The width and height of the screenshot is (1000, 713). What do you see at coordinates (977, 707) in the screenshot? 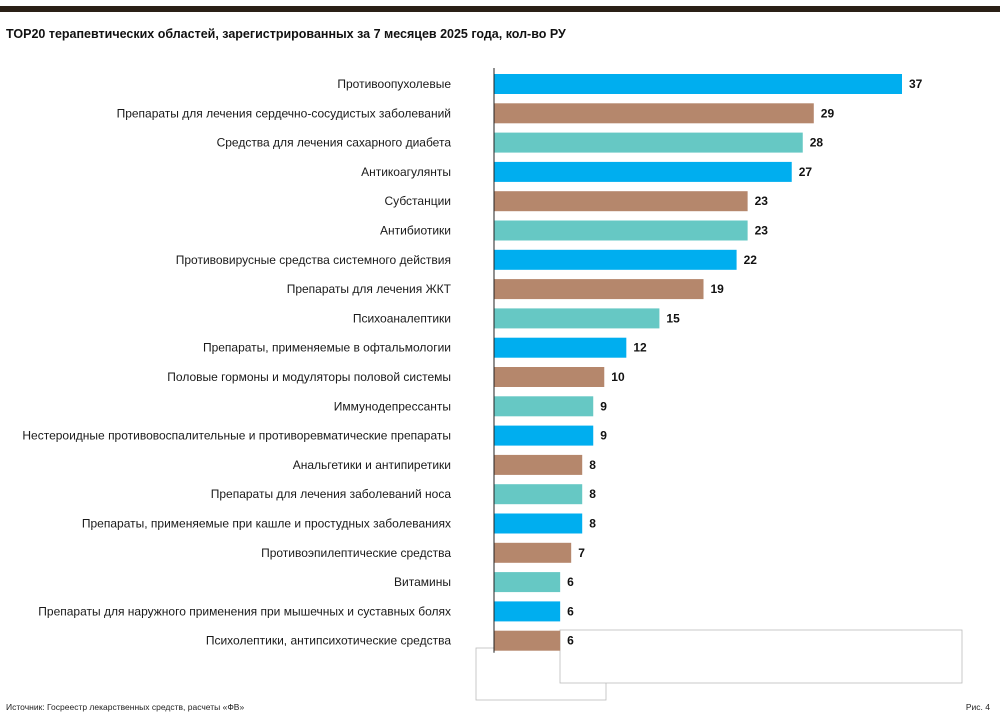
I see `figure-number: Рис. 4` at bounding box center [977, 707].